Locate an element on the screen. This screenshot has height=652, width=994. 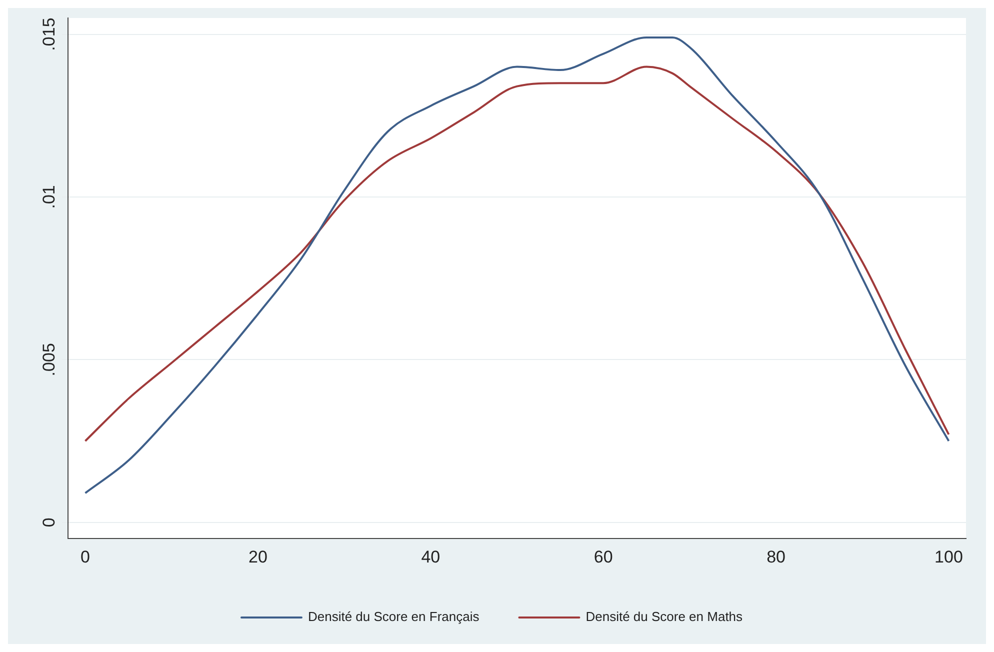
x-tick-label: 40 is located at coordinates (430, 556).